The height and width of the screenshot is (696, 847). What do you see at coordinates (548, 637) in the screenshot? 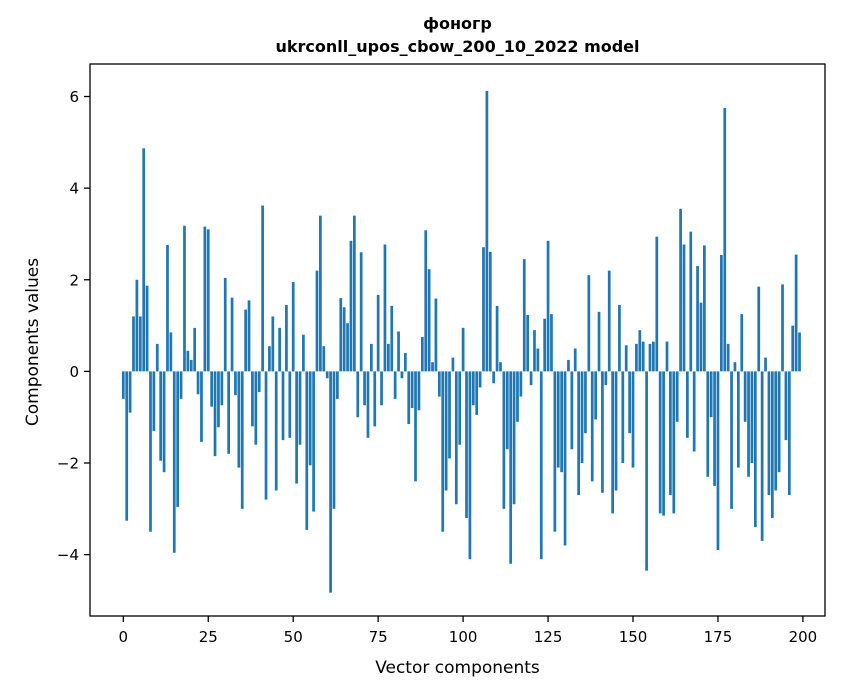
I see `x-tick-label: 125` at bounding box center [548, 637].